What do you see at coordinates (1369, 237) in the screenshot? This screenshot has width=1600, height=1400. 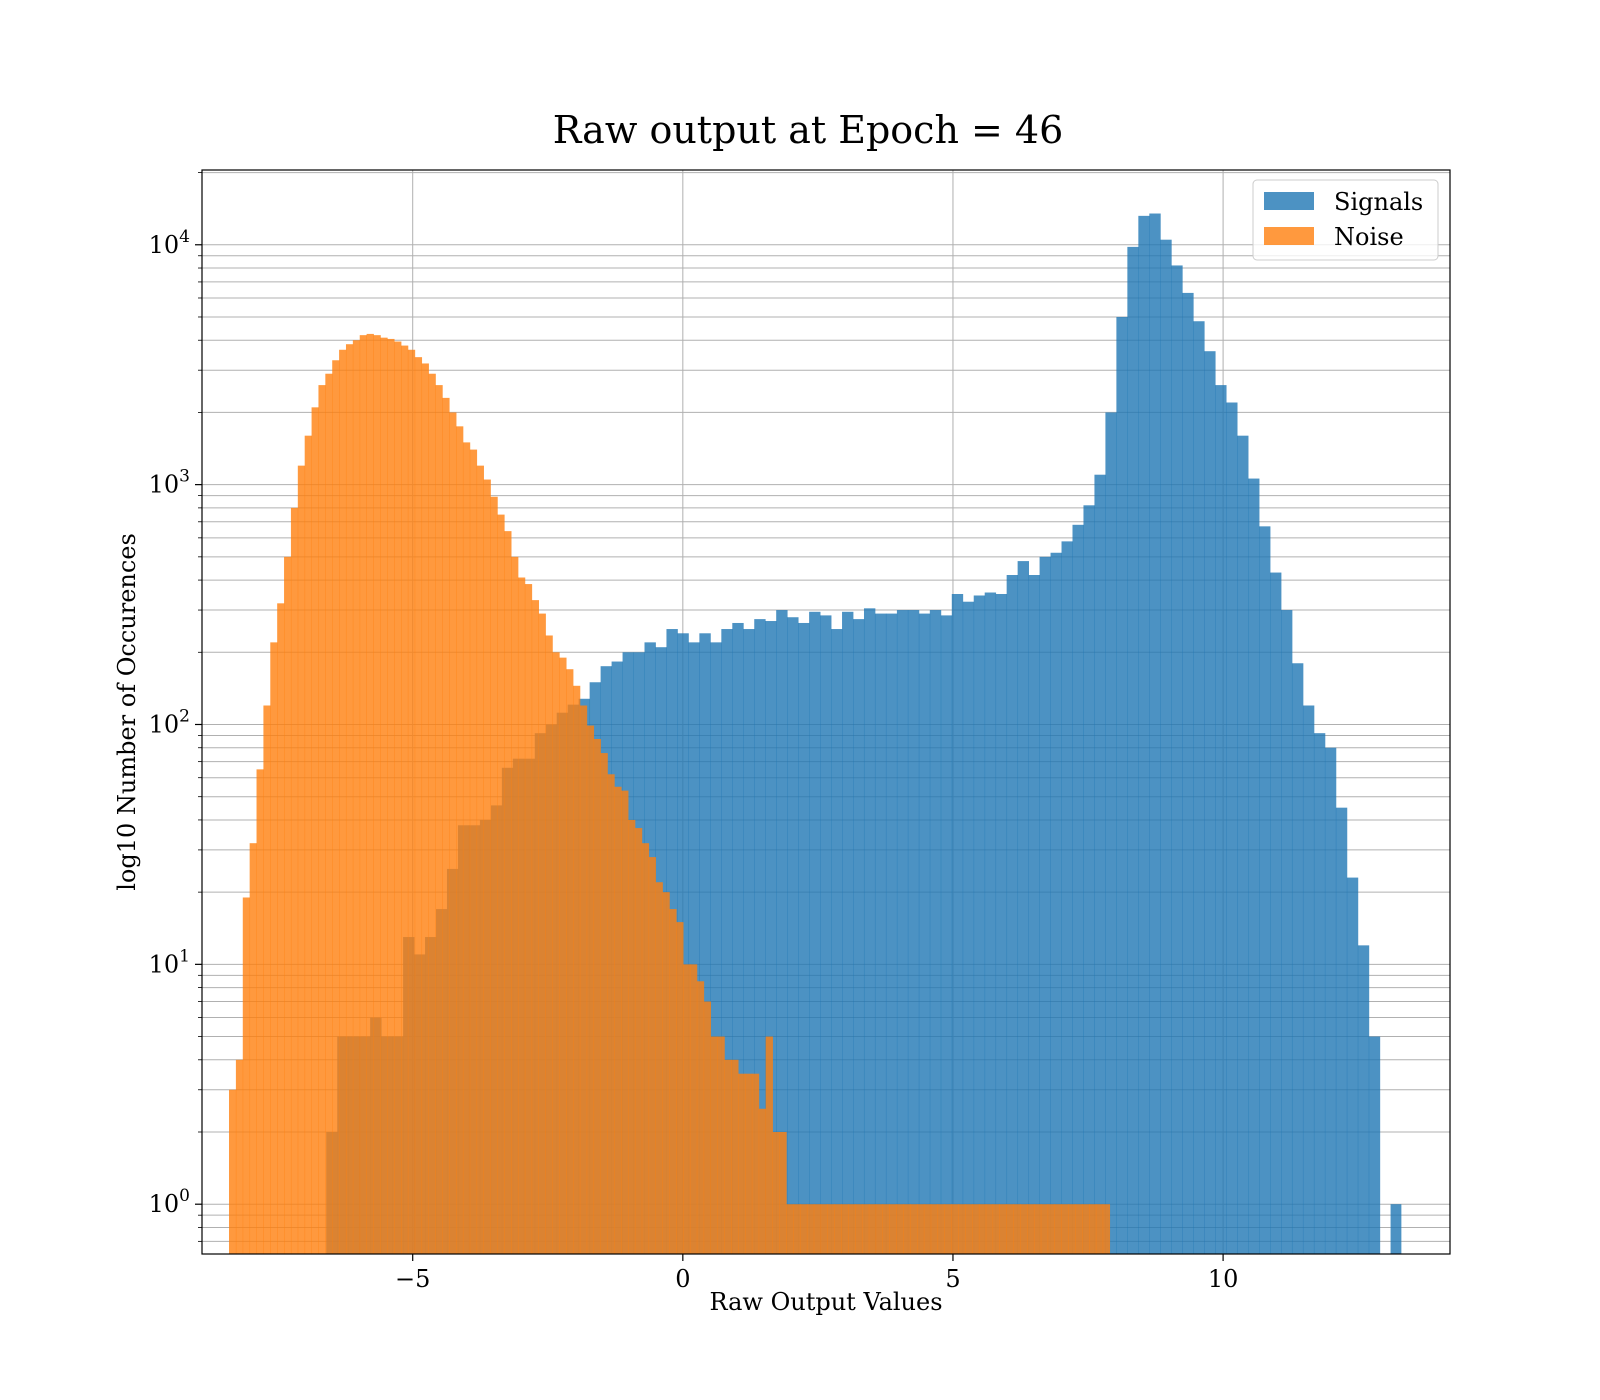 I see `legend-label-noise: Noise` at bounding box center [1369, 237].